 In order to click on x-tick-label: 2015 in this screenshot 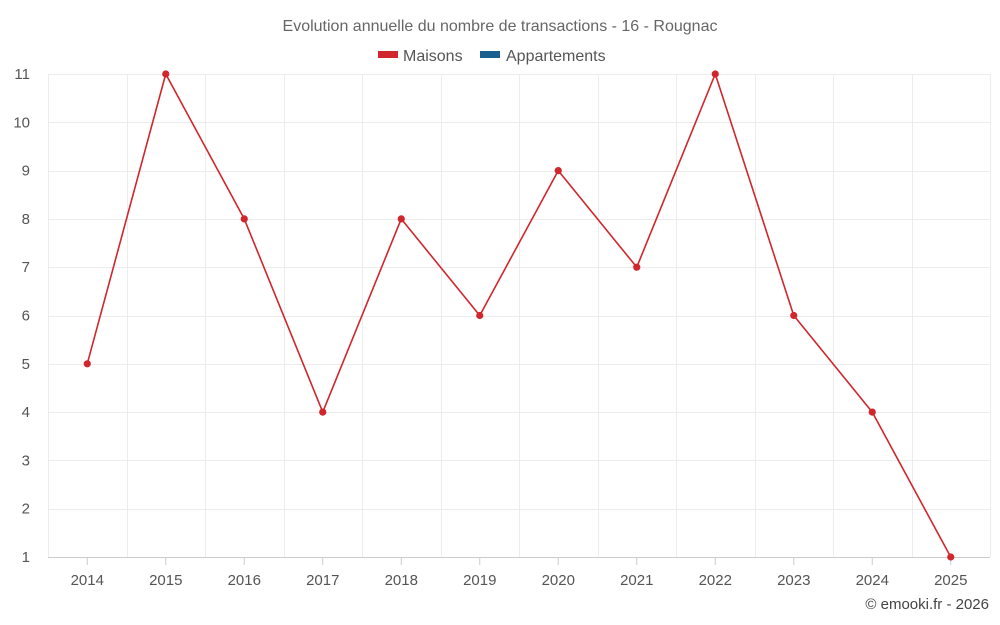, I will do `click(165, 580)`.